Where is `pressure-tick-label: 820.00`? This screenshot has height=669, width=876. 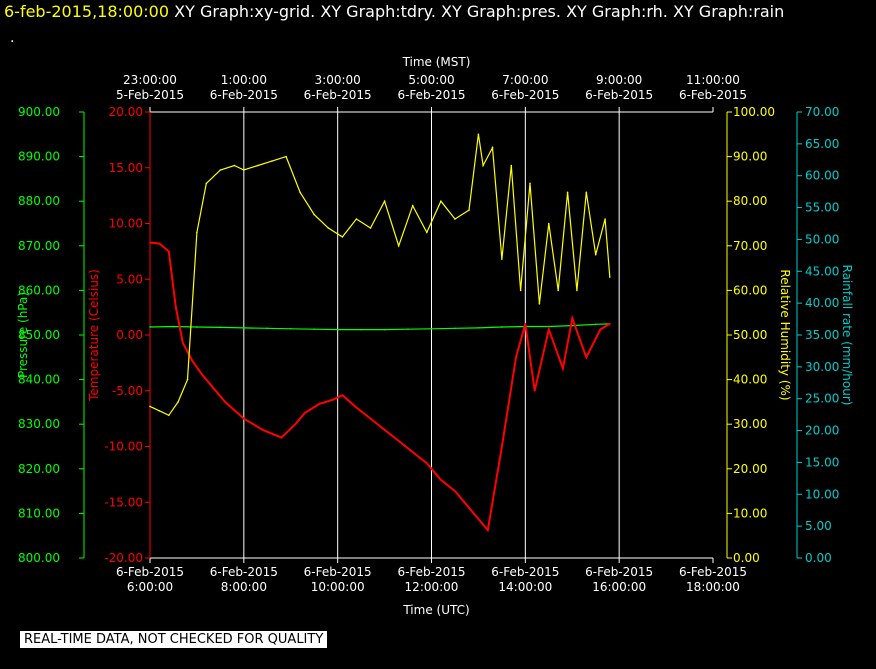
pressure-tick-label: 820.00 is located at coordinates (39, 469).